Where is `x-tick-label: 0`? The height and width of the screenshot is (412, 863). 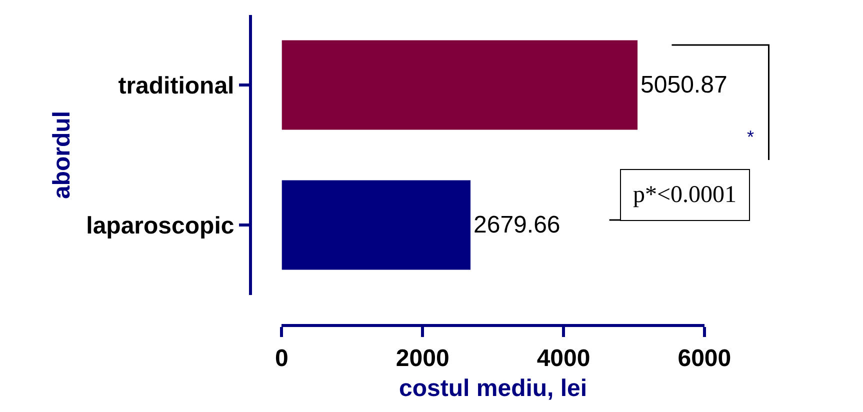
x-tick-label: 0 is located at coordinates (281, 358).